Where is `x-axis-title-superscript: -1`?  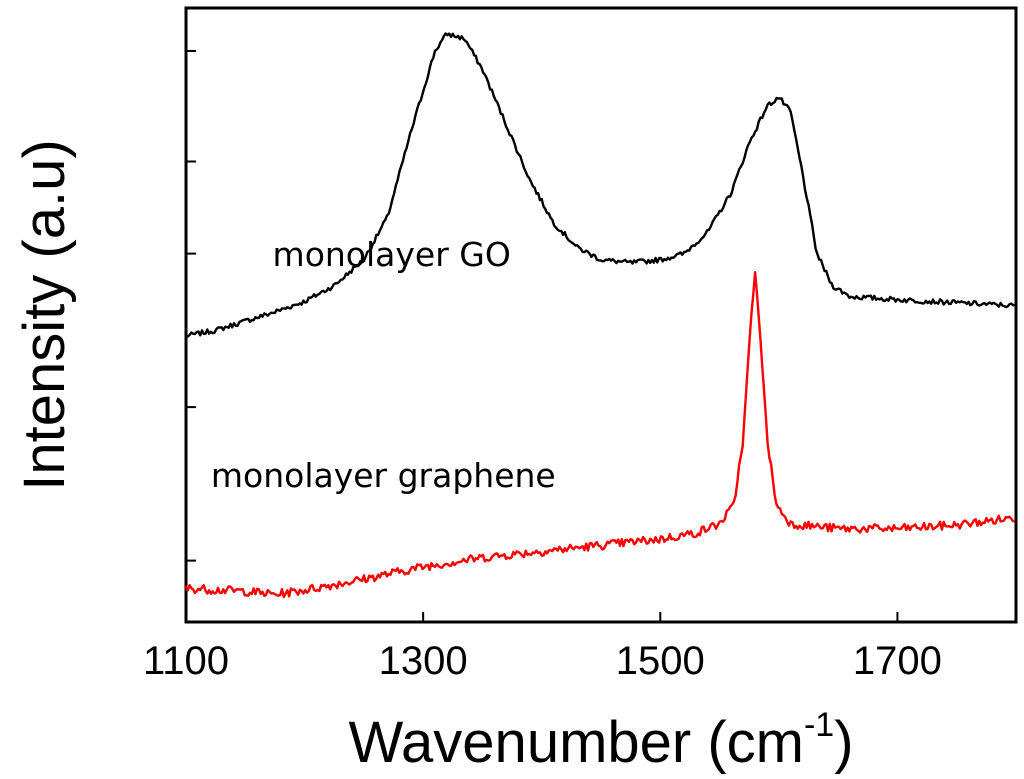
x-axis-title-superscript: -1 is located at coordinates (819, 725).